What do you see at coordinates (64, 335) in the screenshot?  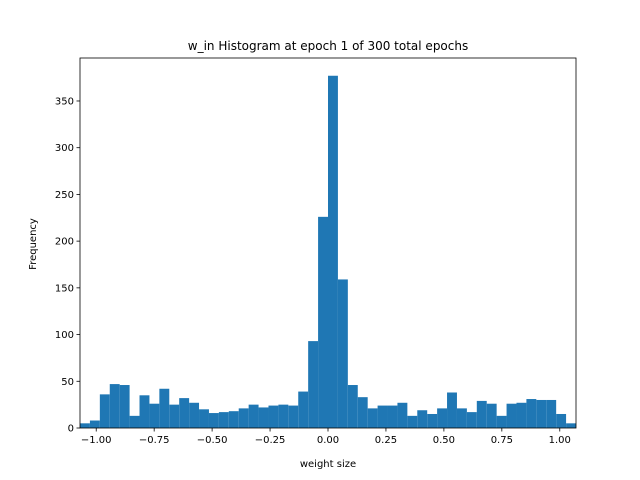 I see `y-tick-label: 100` at bounding box center [64, 335].